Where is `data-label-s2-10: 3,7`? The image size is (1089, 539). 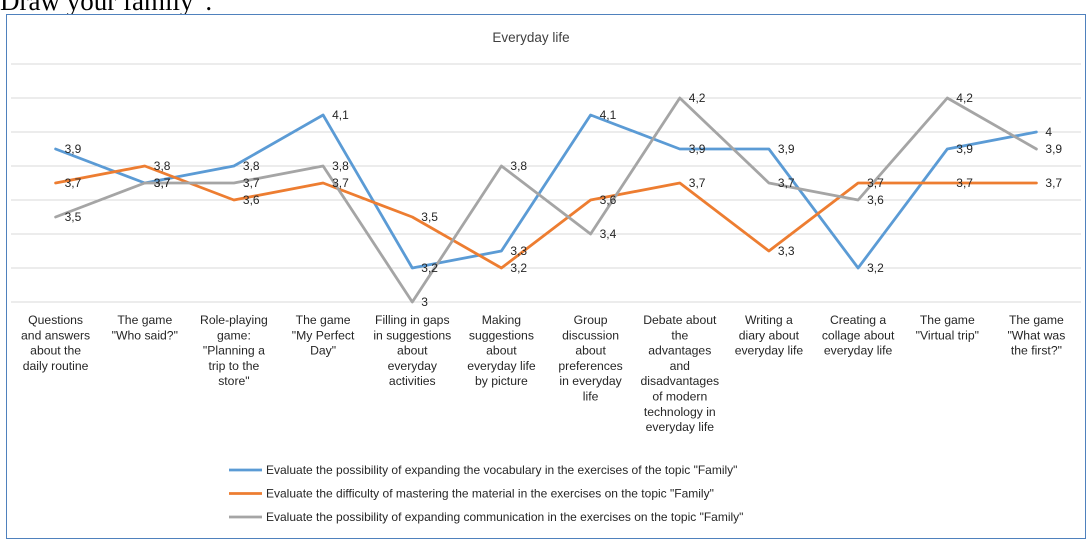
data-label-s2-10: 3,7 is located at coordinates (875, 183).